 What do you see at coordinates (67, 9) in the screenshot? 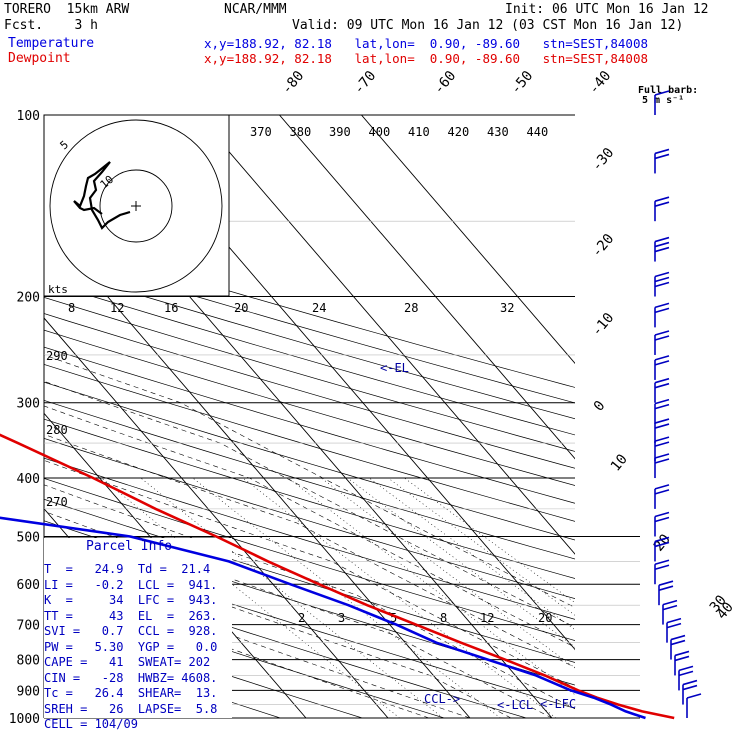
I see `model-title: TORERO 15km ARW` at bounding box center [67, 9].